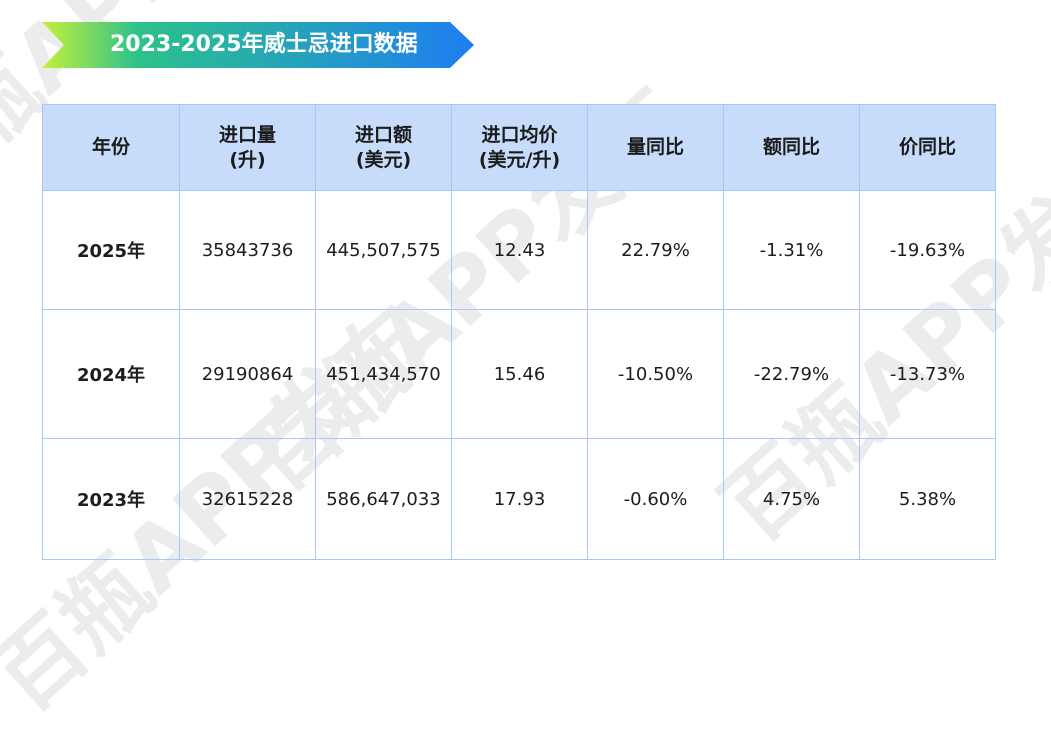 This screenshot has width=1051, height=734. I want to click on volume-cell: 29190864, so click(247, 374).